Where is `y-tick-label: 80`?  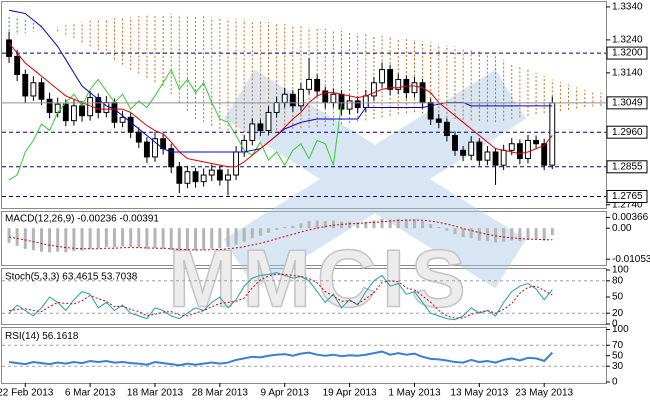
y-tick-label: 80 is located at coordinates (618, 280).